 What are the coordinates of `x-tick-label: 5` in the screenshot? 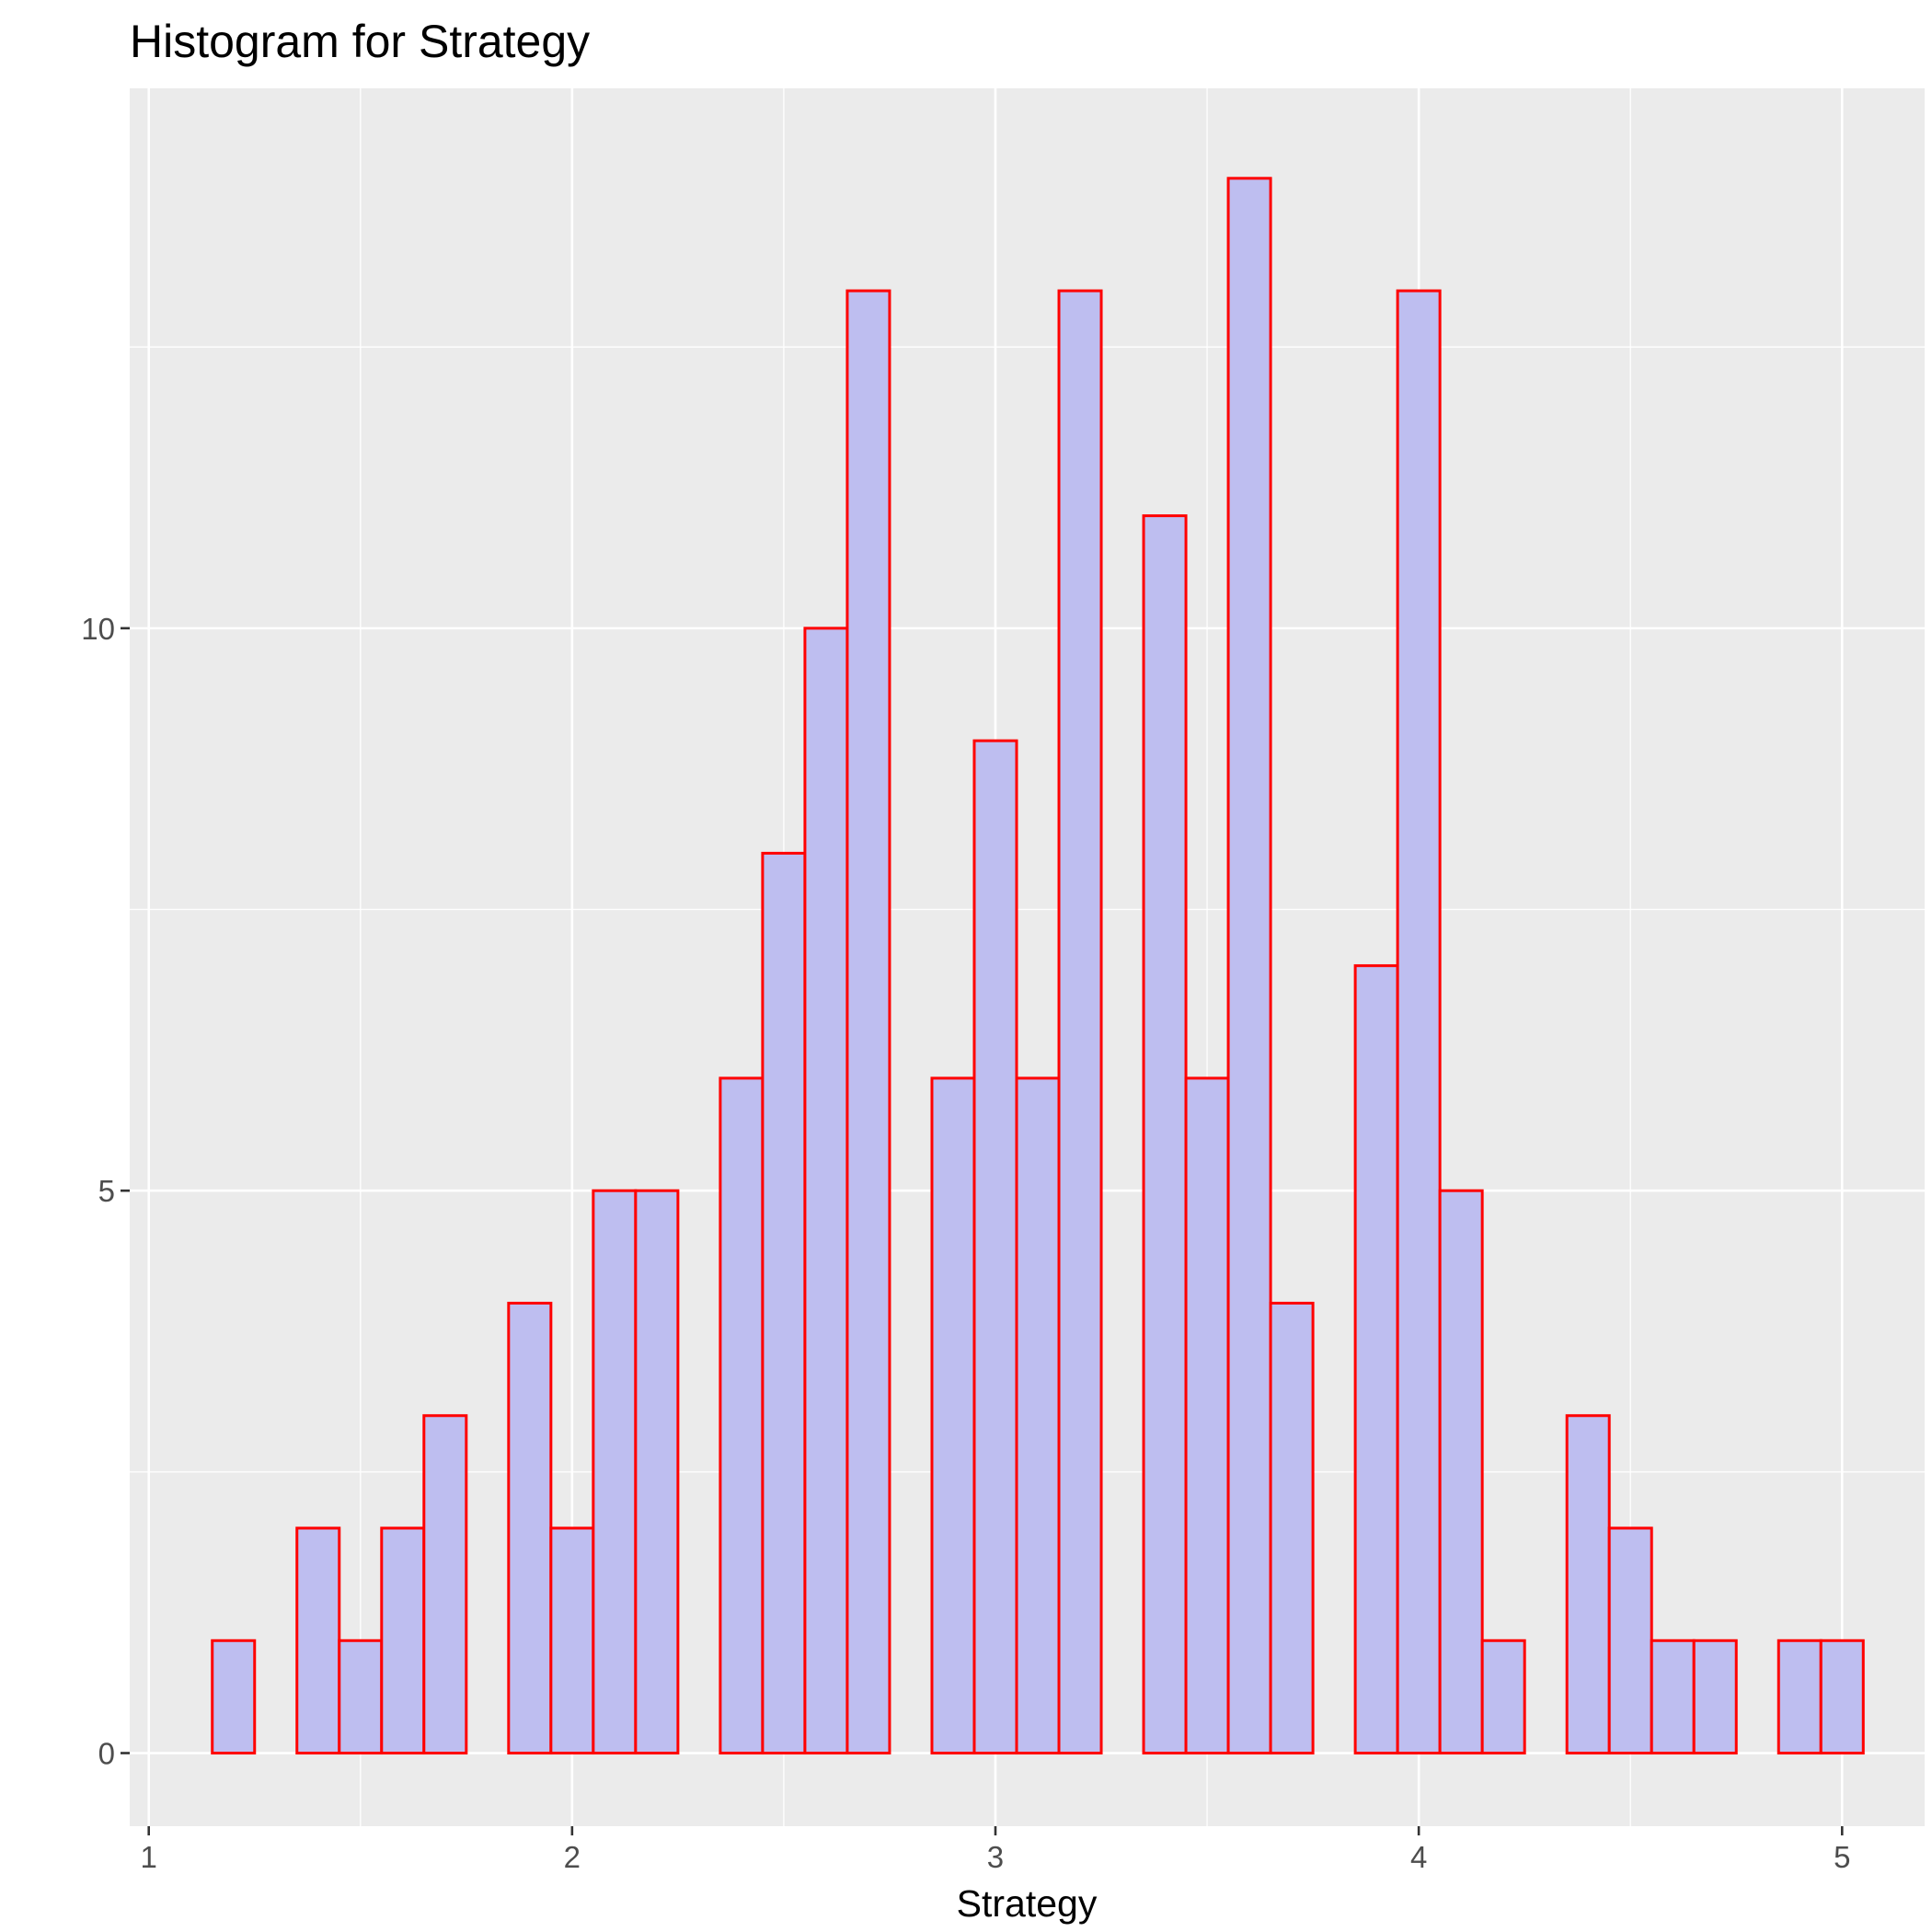 It's located at (1842, 1857).